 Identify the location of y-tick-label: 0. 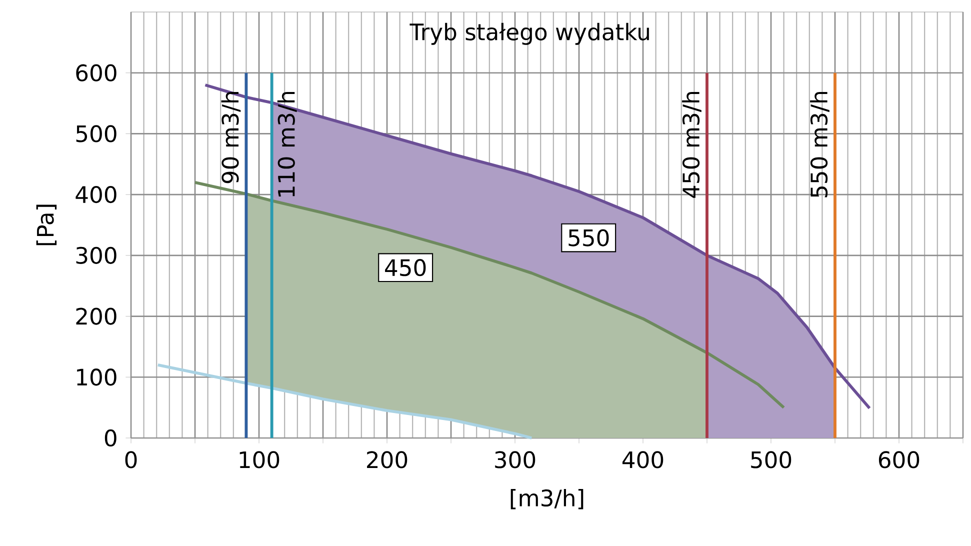
(110, 438).